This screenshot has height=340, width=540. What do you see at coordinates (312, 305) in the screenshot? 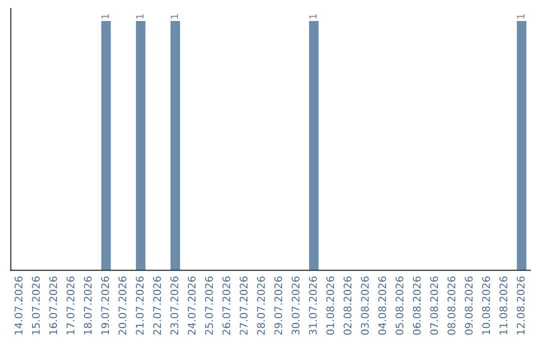
I see `x-tick-label: 31.07.2026` at bounding box center [312, 305].